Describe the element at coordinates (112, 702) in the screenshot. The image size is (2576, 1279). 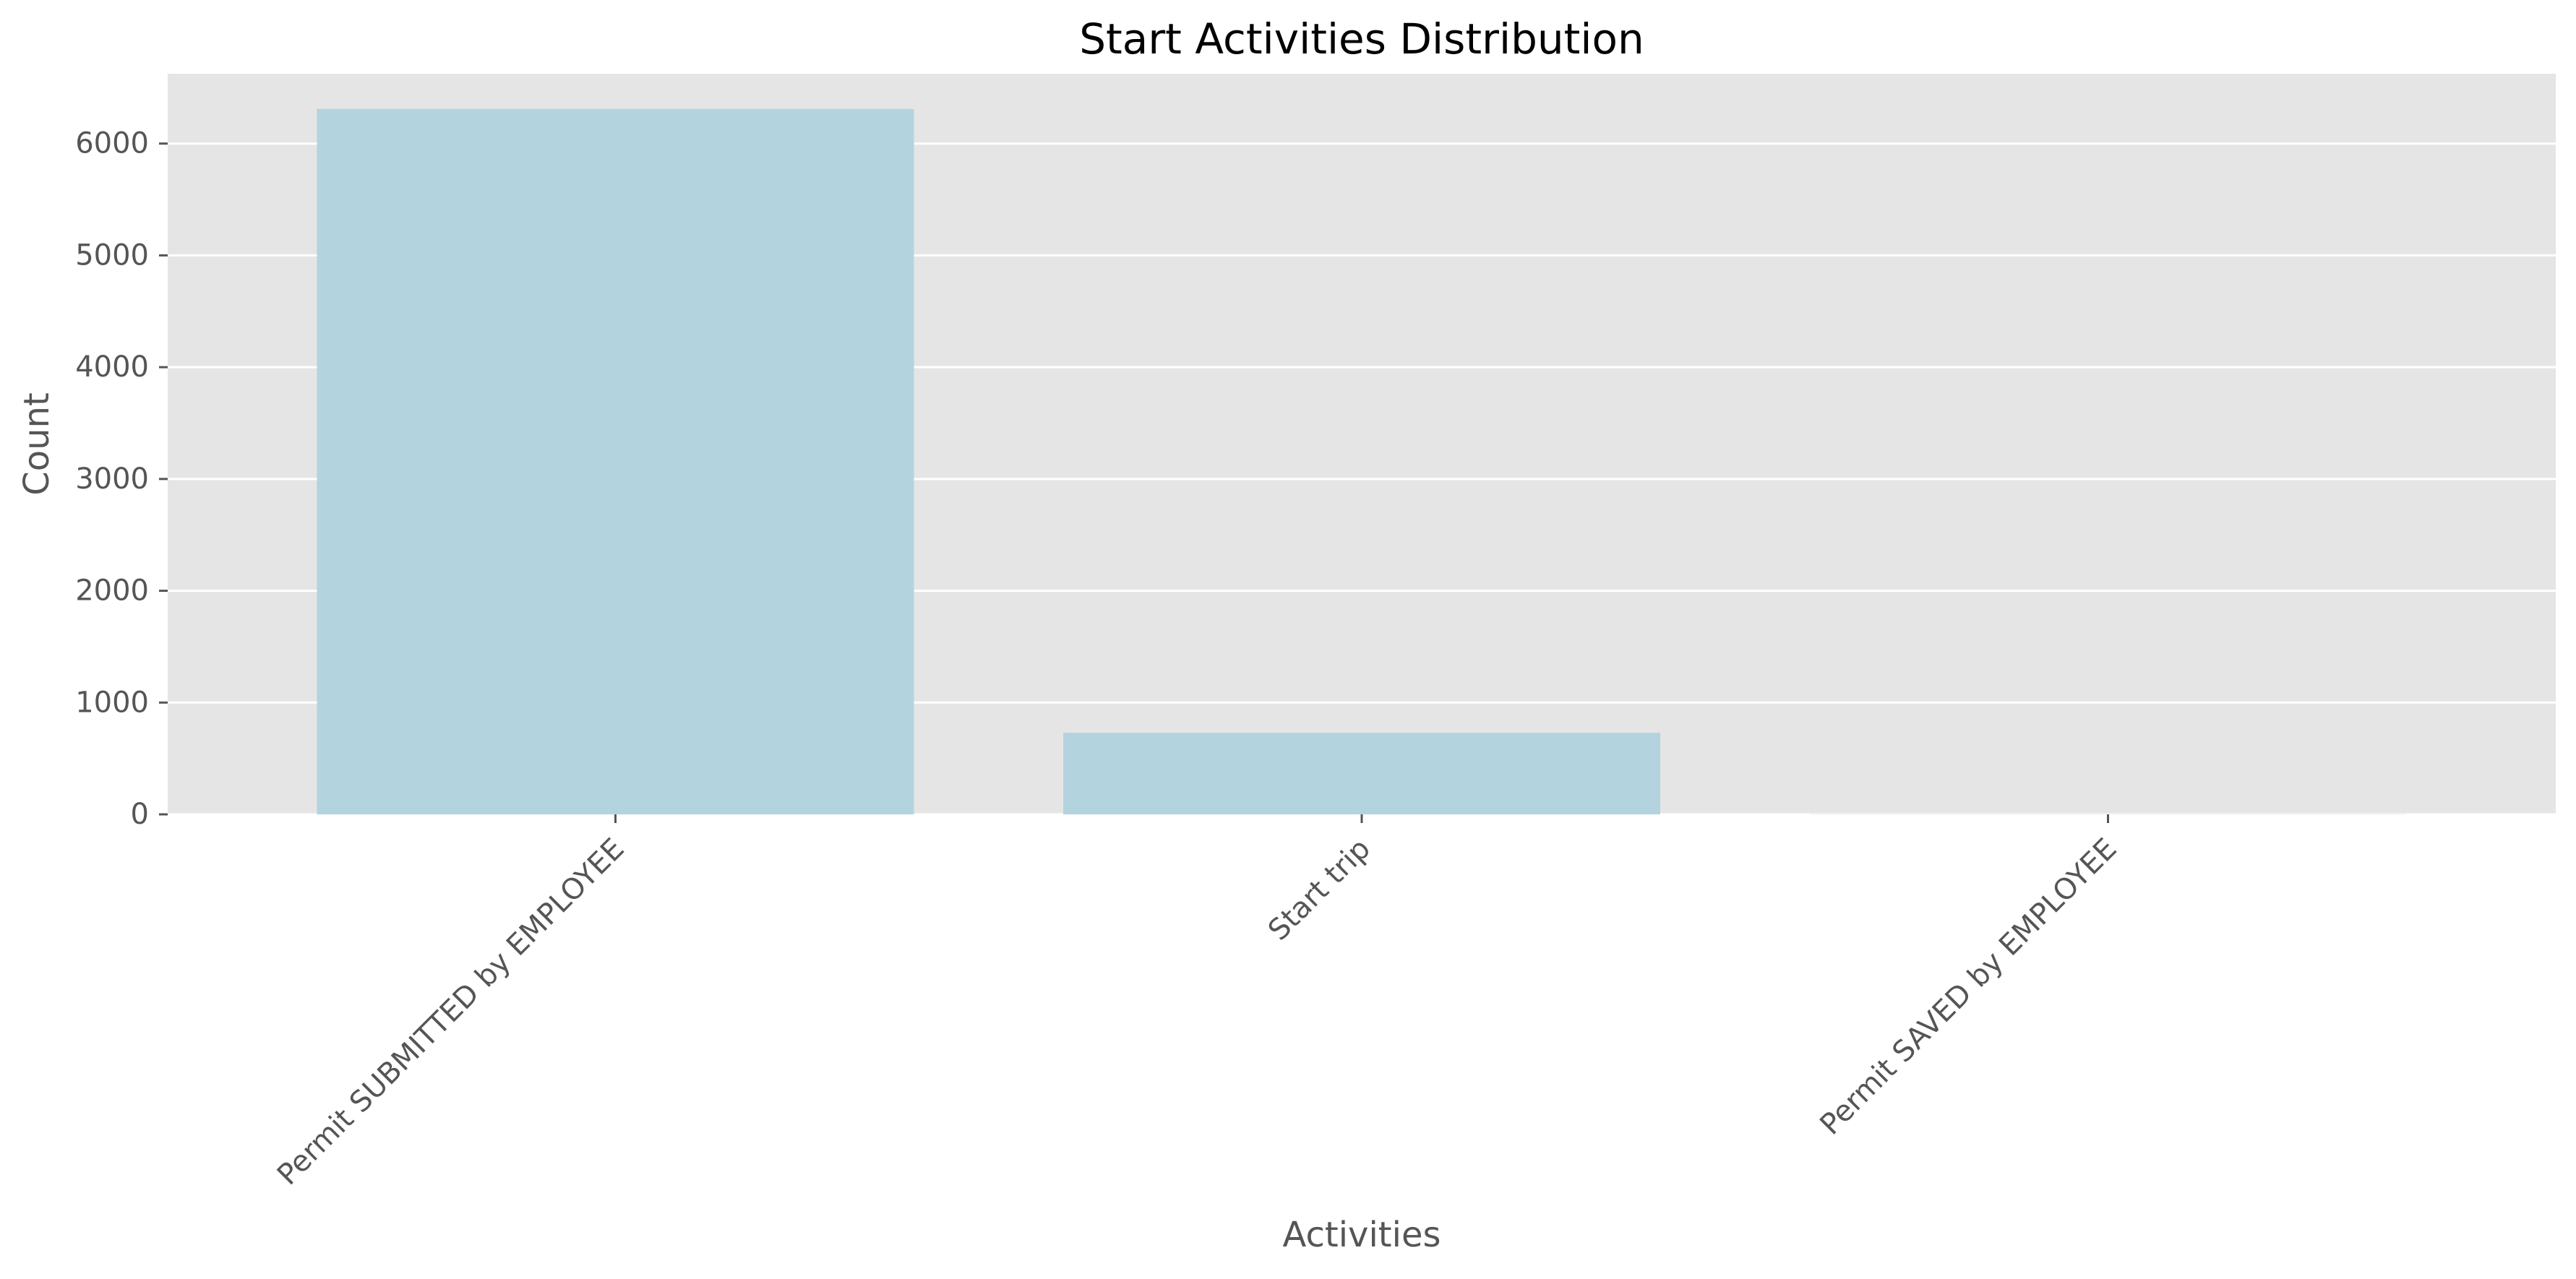
I see `y-tick-label: 1000` at that location.